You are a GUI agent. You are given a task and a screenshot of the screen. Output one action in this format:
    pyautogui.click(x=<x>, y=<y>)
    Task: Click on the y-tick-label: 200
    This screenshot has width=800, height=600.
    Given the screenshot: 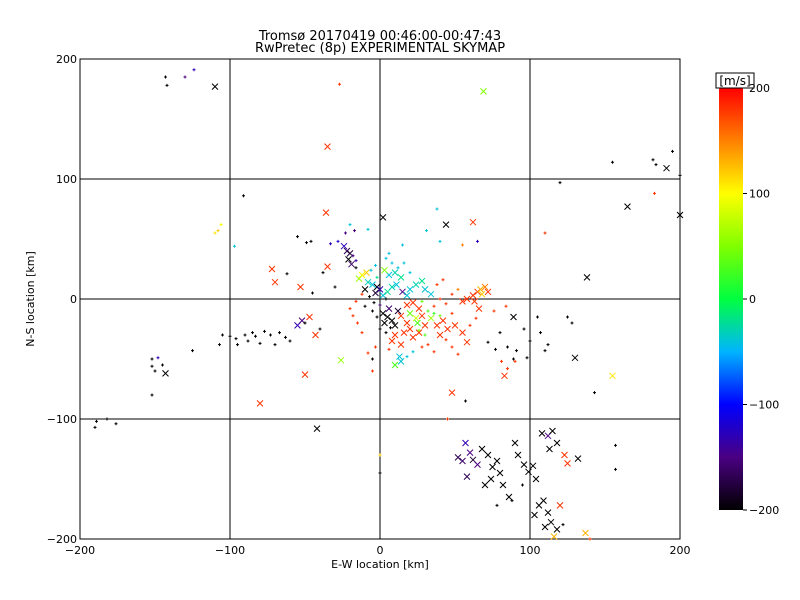 What is the action you would take?
    pyautogui.click(x=66, y=59)
    